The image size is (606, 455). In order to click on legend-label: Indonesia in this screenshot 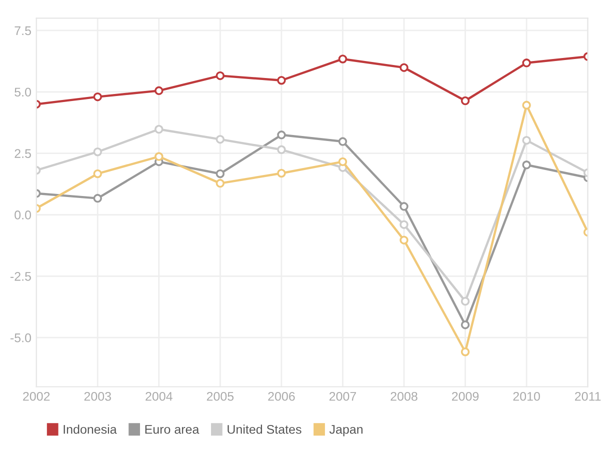, I will do `click(90, 429)`.